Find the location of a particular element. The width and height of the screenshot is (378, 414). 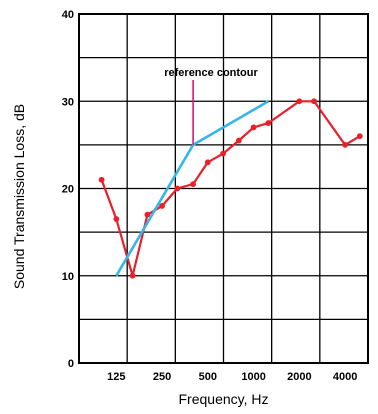

y-tick-label: 10 is located at coordinates (68, 277).